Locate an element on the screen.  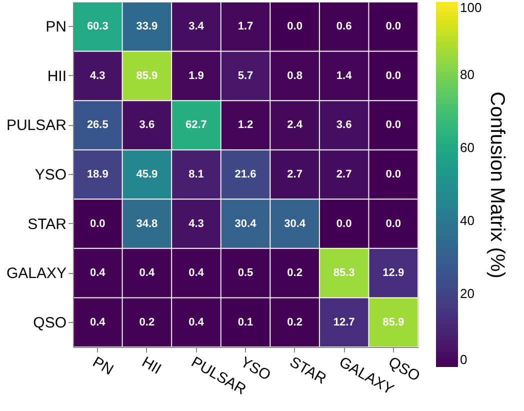
data-label: 45.9 is located at coordinates (147, 174).